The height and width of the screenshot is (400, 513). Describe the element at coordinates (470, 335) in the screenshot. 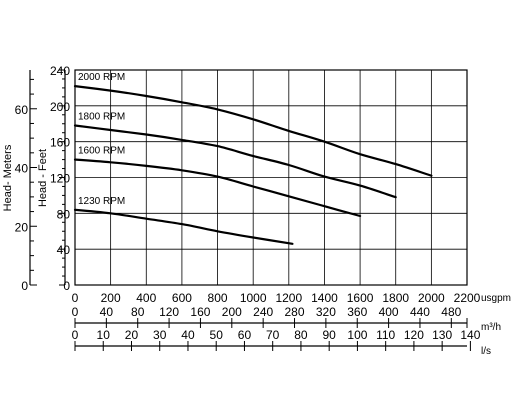

I see `x-axis-ls-tick-label: 140` at that location.